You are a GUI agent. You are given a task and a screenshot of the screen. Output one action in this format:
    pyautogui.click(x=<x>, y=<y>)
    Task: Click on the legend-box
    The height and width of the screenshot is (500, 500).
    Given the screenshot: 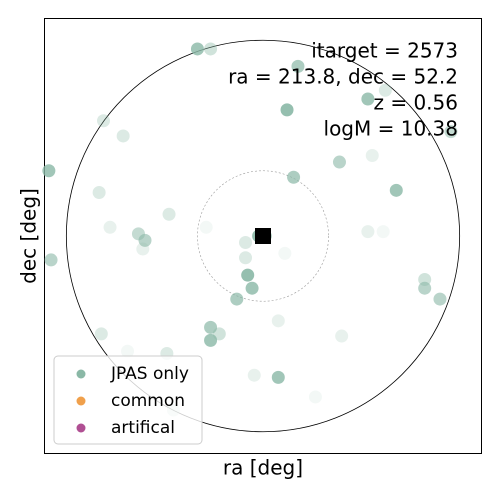 What is the action you would take?
    pyautogui.click(x=128, y=400)
    